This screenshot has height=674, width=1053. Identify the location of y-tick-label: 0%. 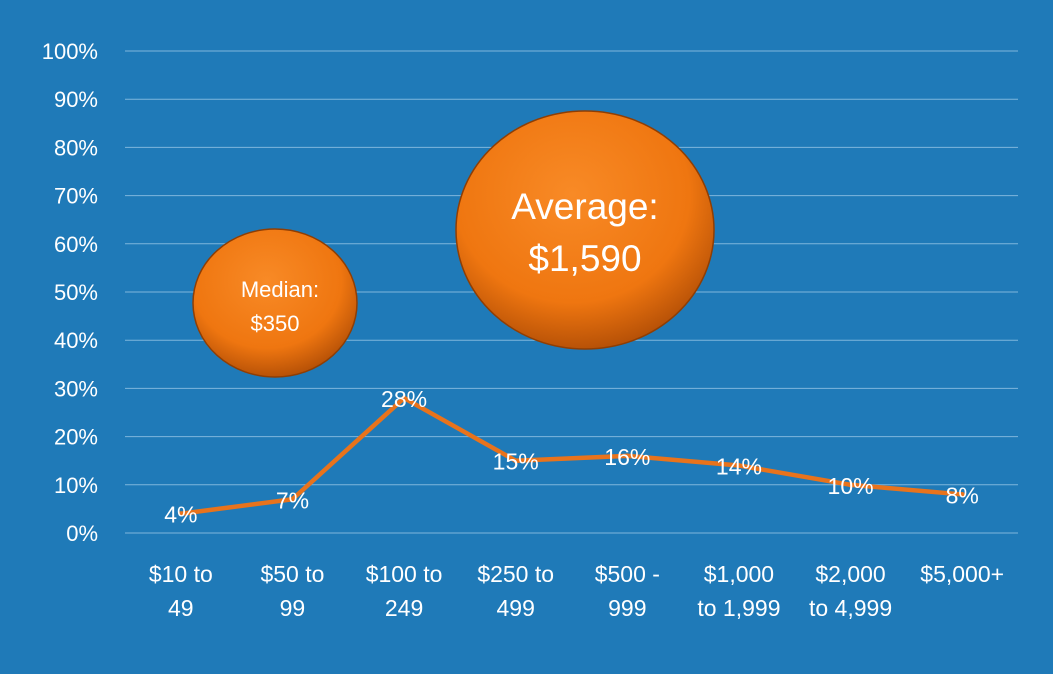
(82, 533).